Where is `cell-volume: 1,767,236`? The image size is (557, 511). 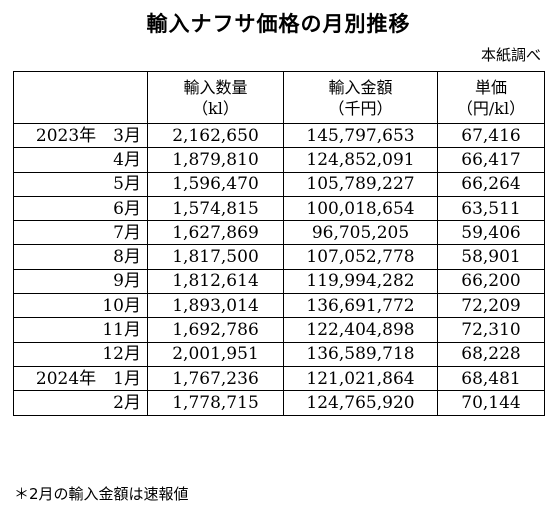
cell-volume: 1,767,236 is located at coordinates (215, 378).